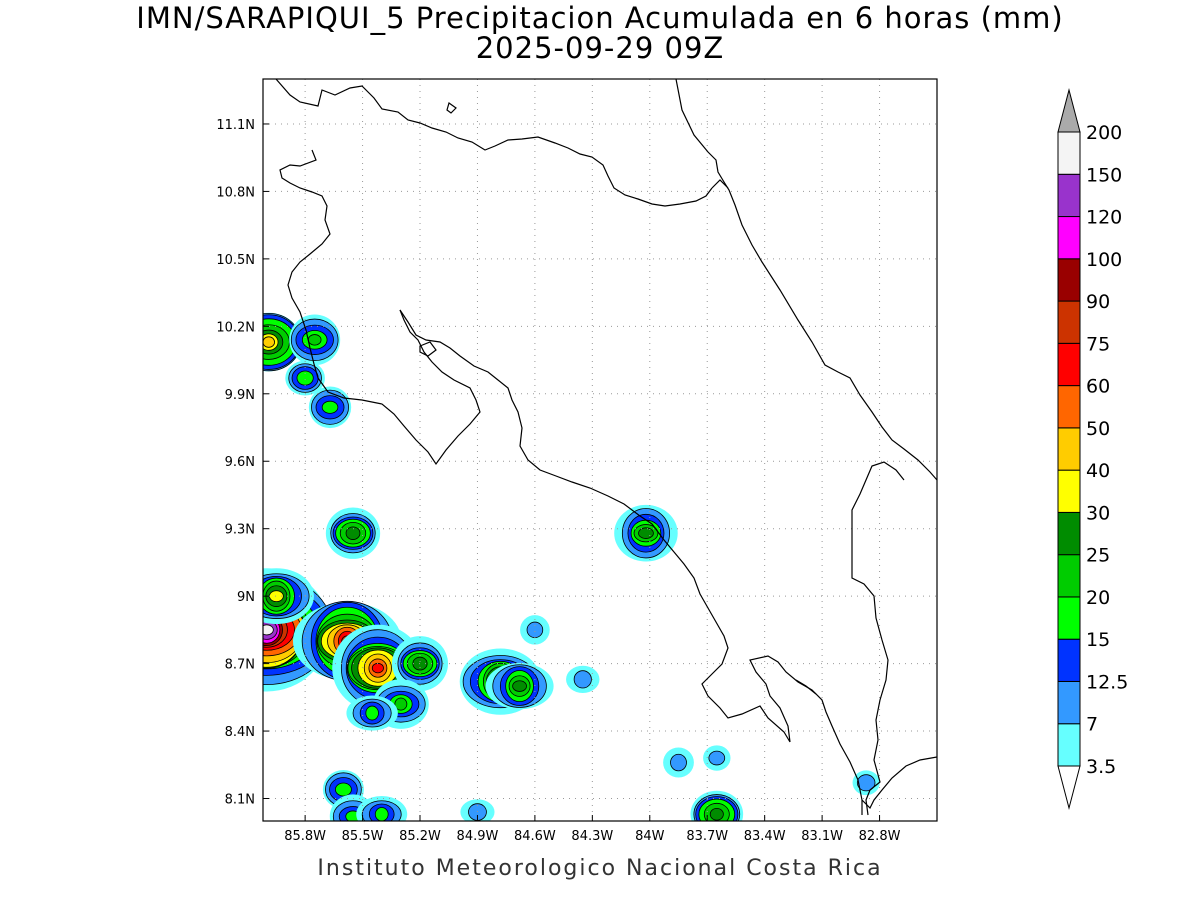 This screenshot has height=900, width=1200. I want to click on x-tick-label: 85.5W, so click(363, 836).